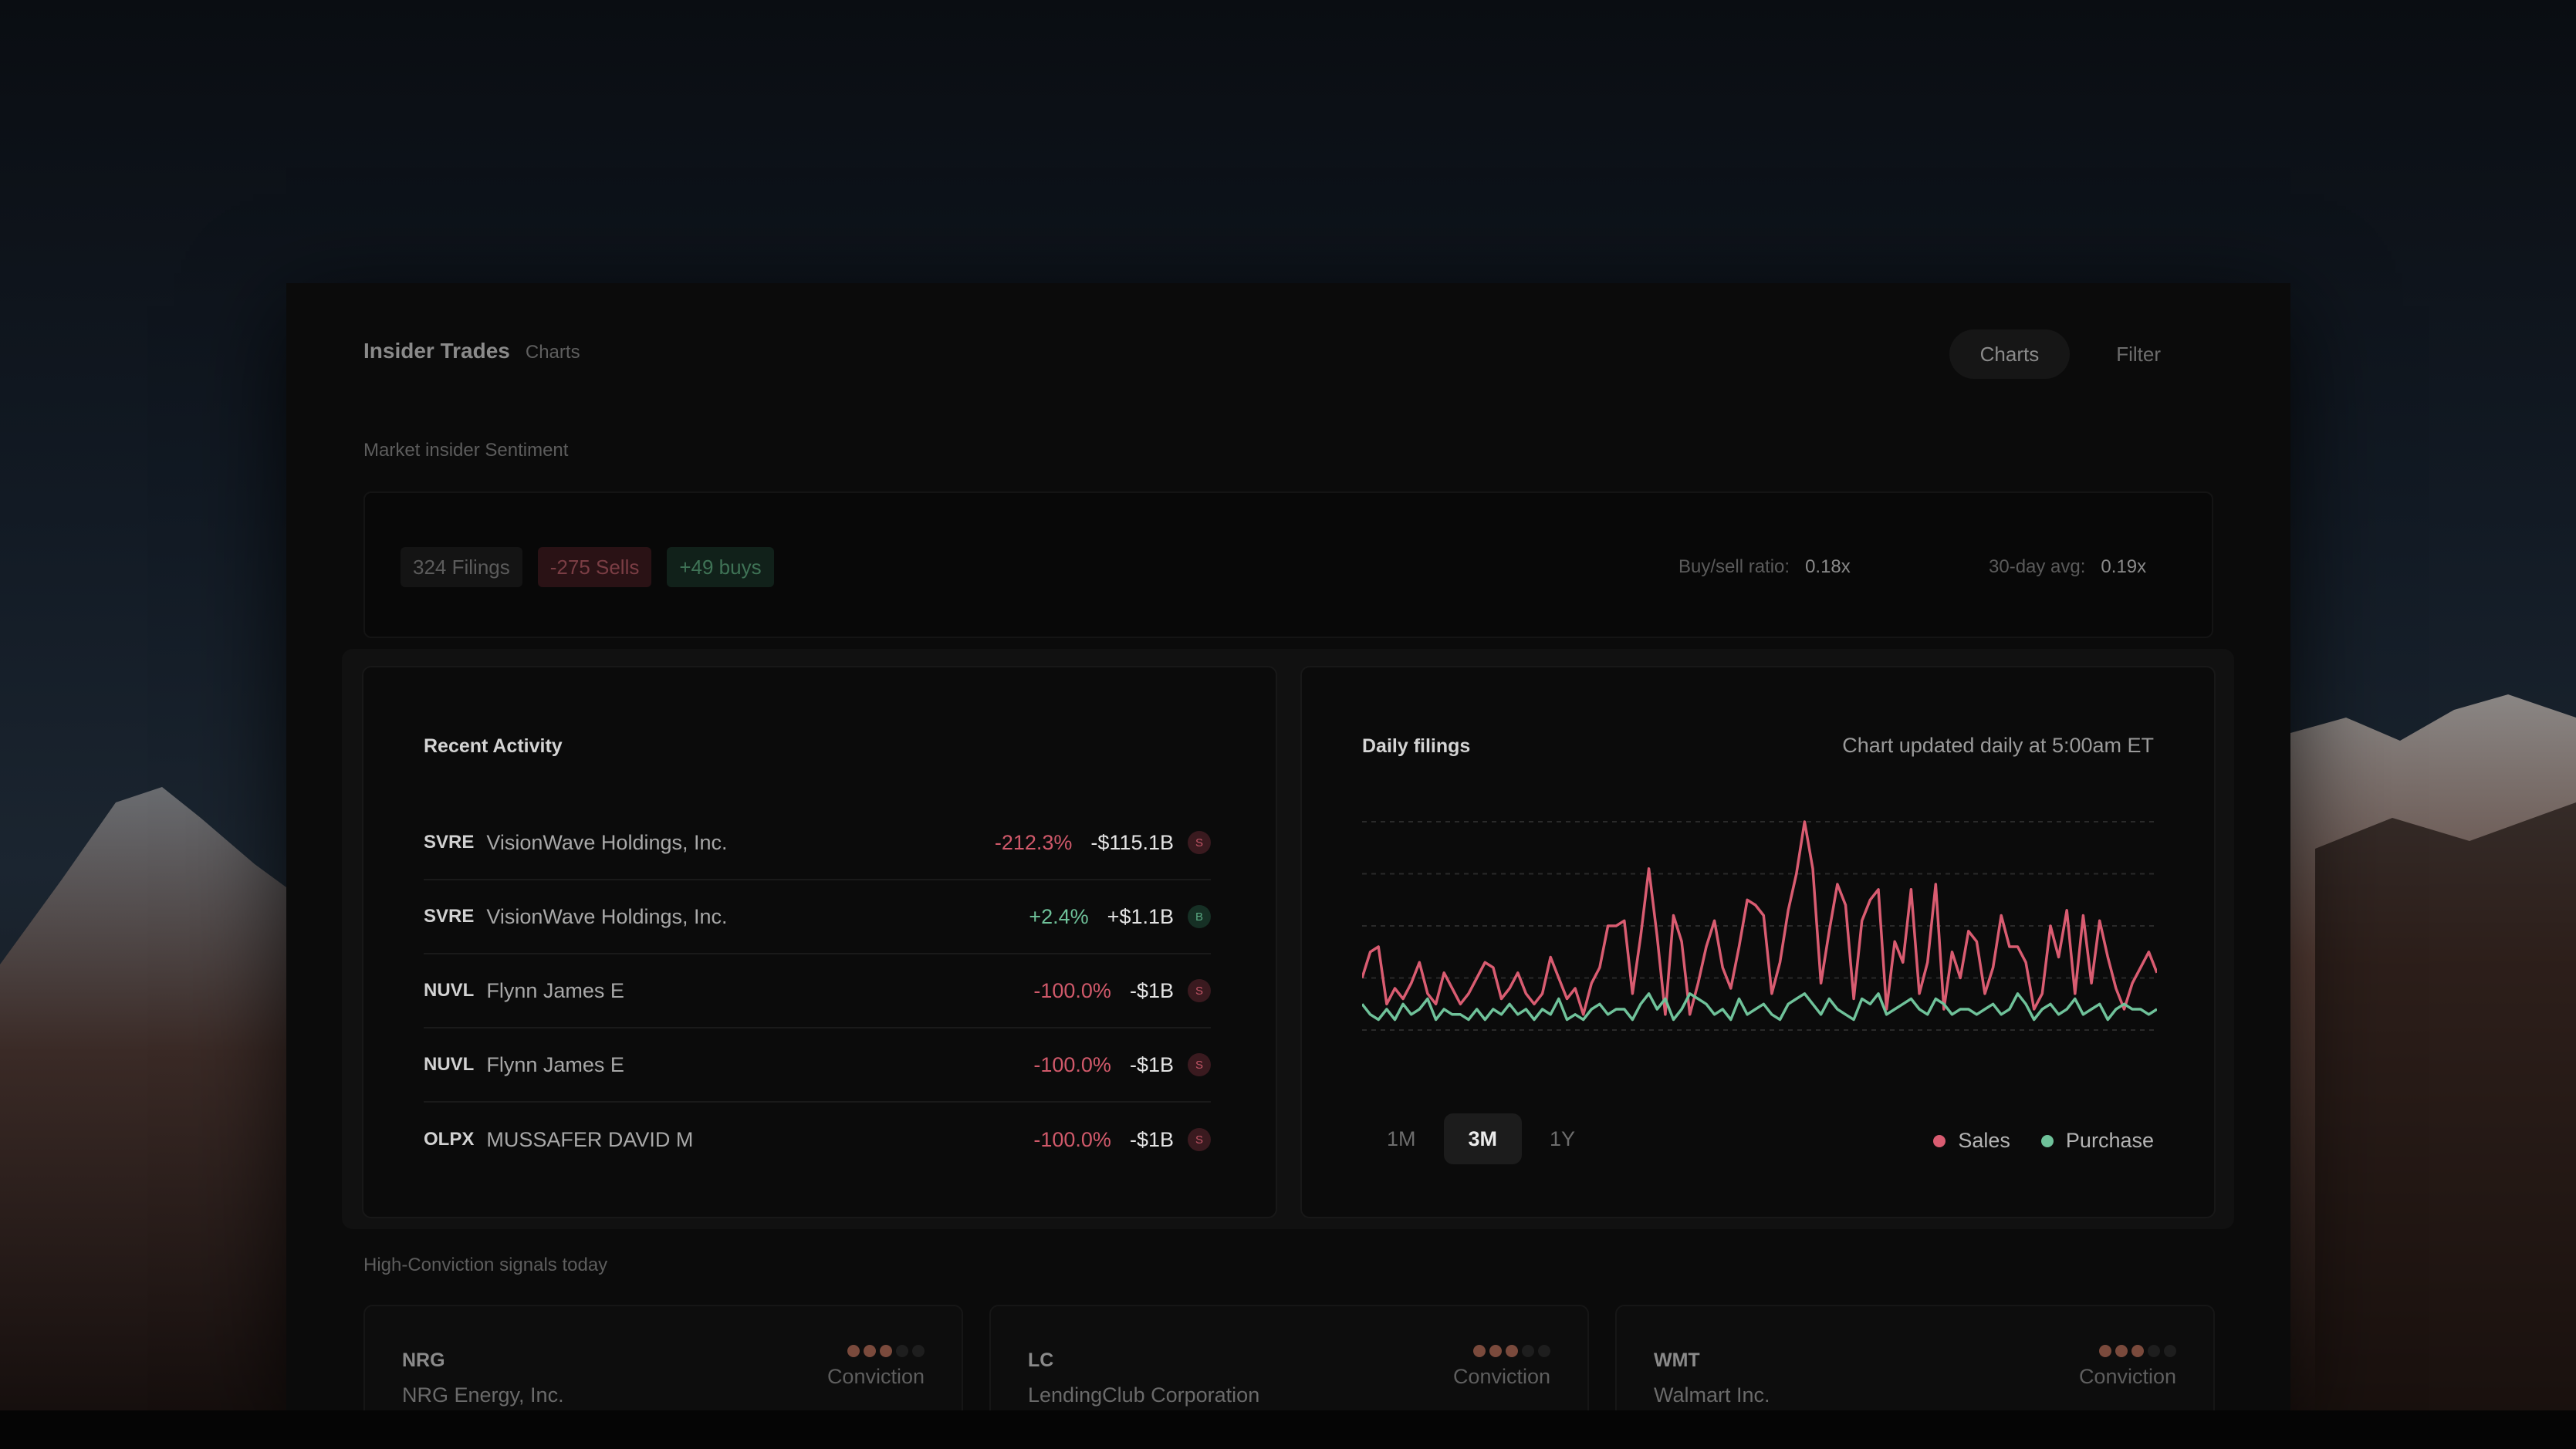 This screenshot has height=1449, width=2576. What do you see at coordinates (2010, 354) in the screenshot?
I see `charts-button: Charts` at bounding box center [2010, 354].